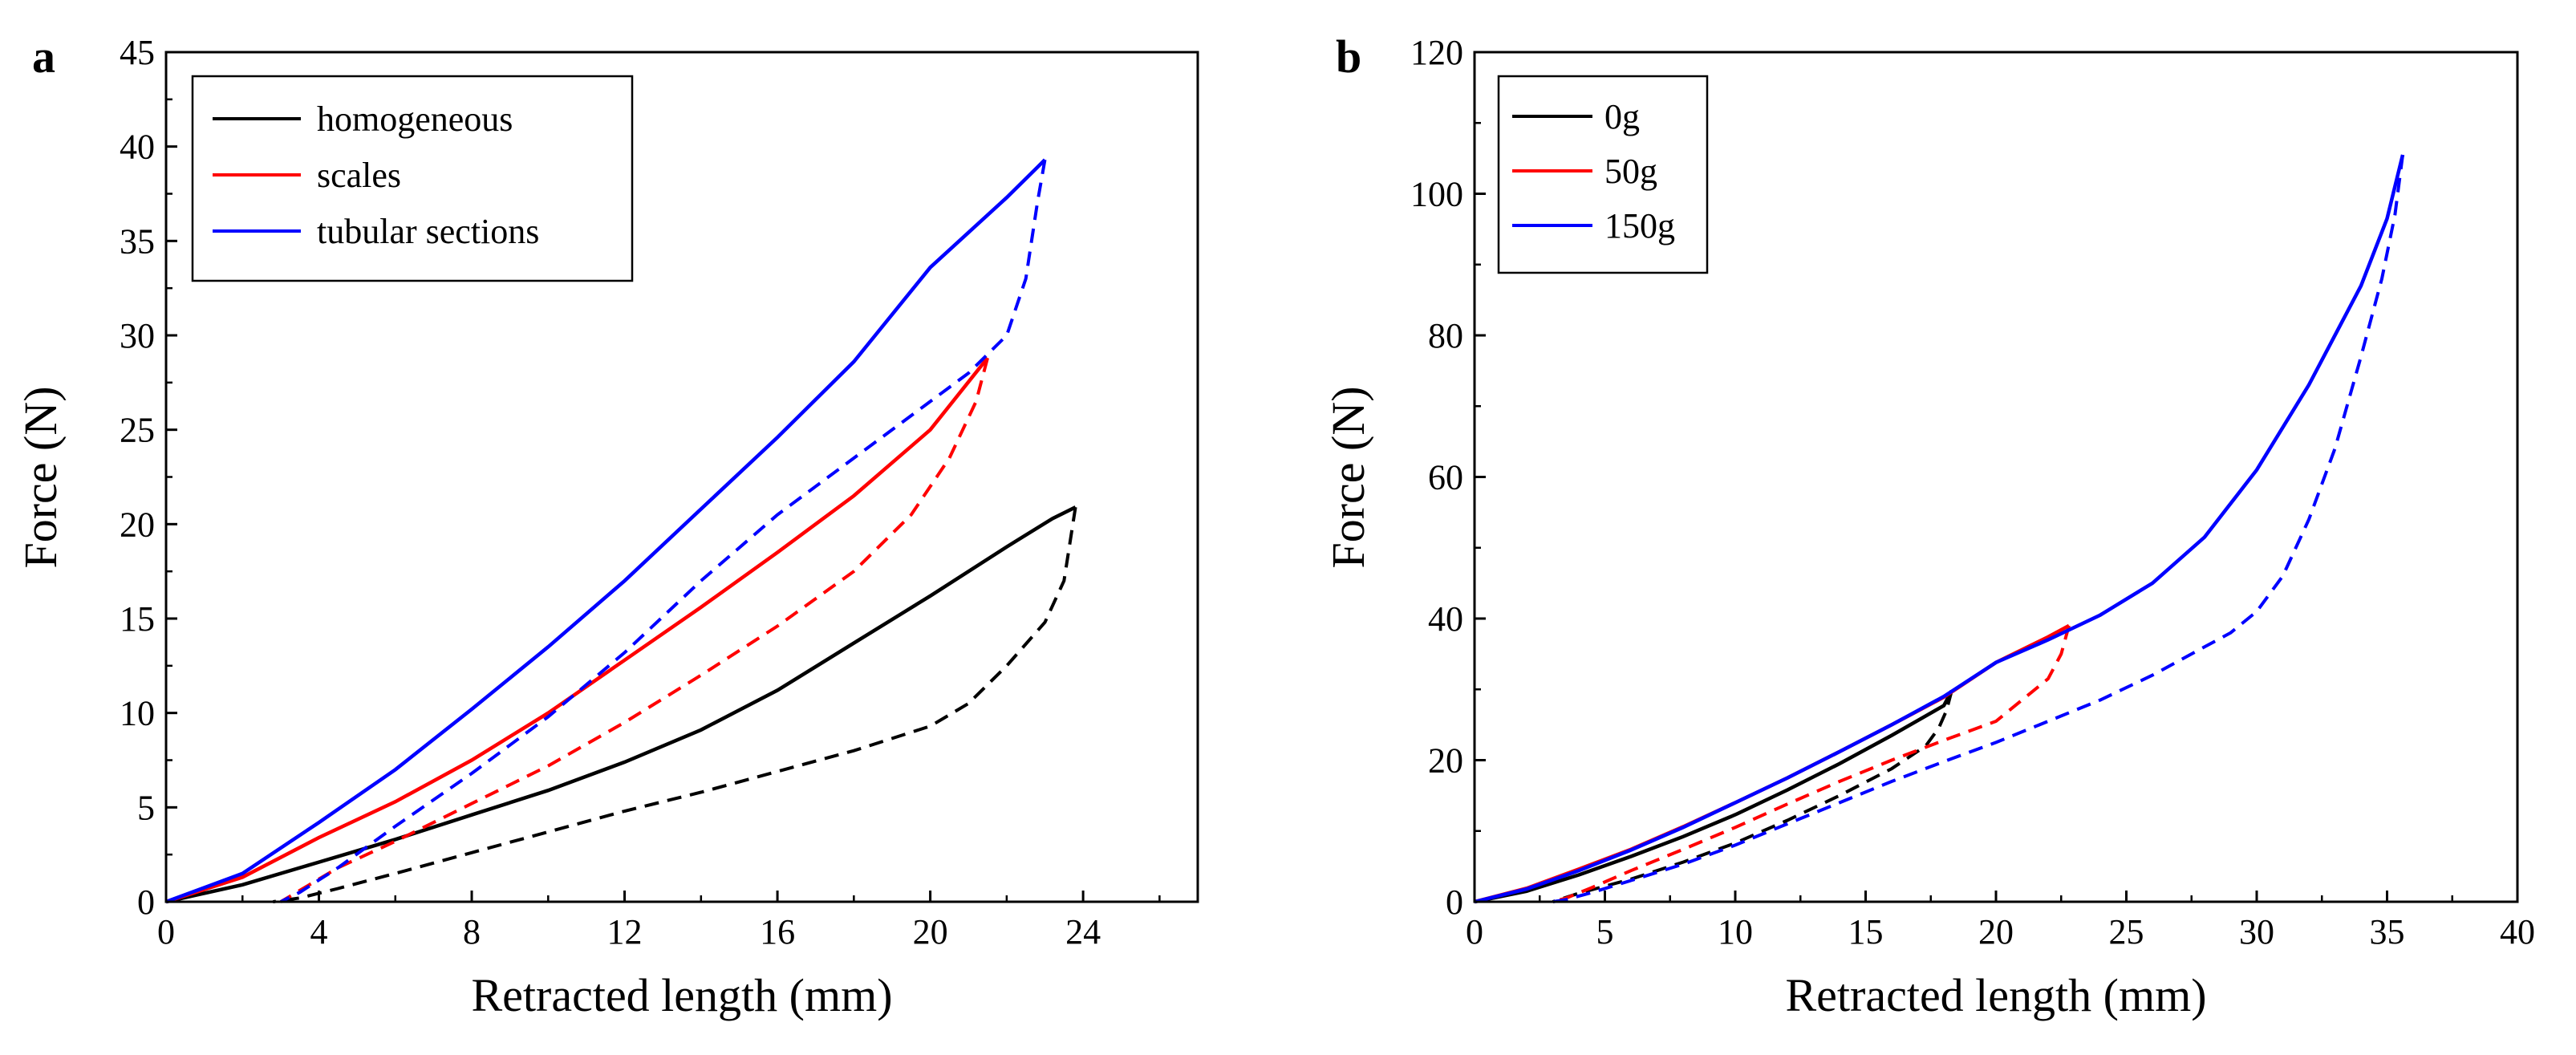 This screenshot has height=1055, width=2576. Describe the element at coordinates (1622, 116) in the screenshot. I see `legend-label: 0g` at that location.